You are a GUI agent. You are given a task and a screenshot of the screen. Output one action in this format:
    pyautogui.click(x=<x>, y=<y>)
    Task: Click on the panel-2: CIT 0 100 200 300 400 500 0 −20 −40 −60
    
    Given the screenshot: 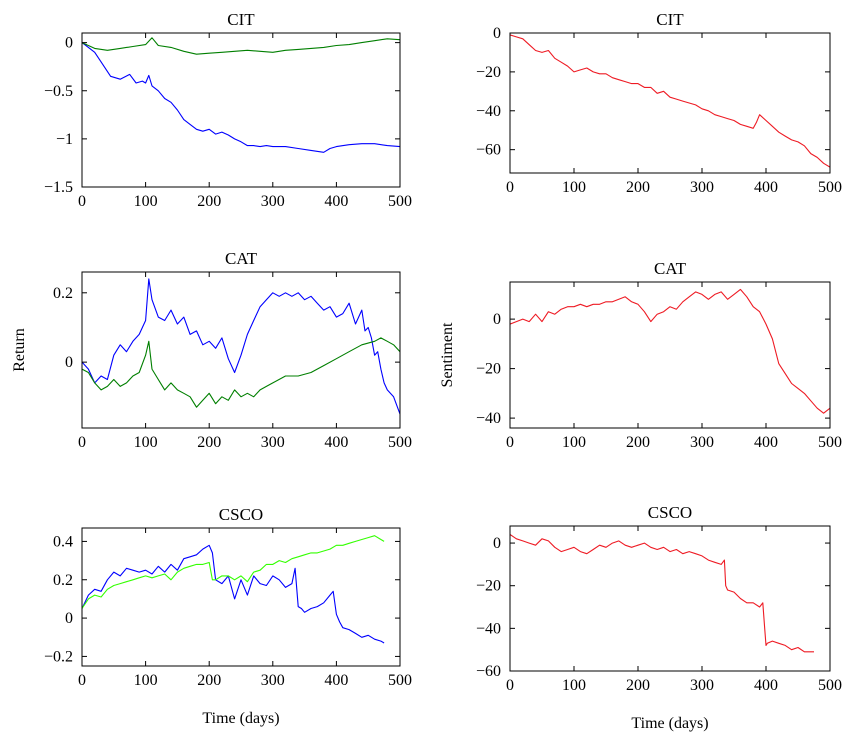 What is the action you would take?
    pyautogui.click(x=659, y=103)
    